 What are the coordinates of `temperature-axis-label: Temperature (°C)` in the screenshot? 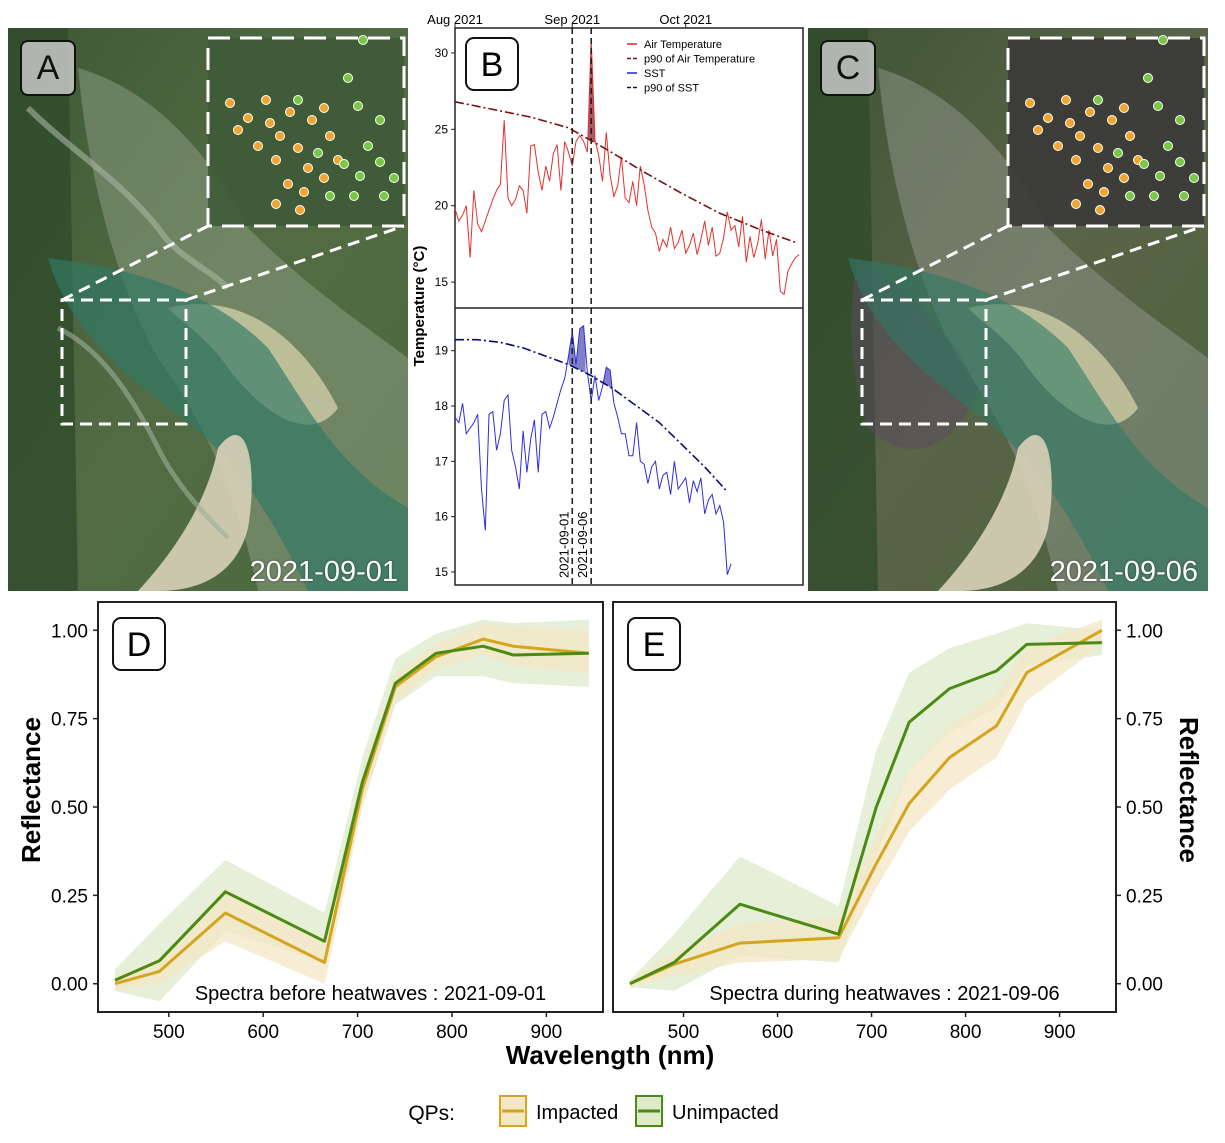 It's located at (419, 306).